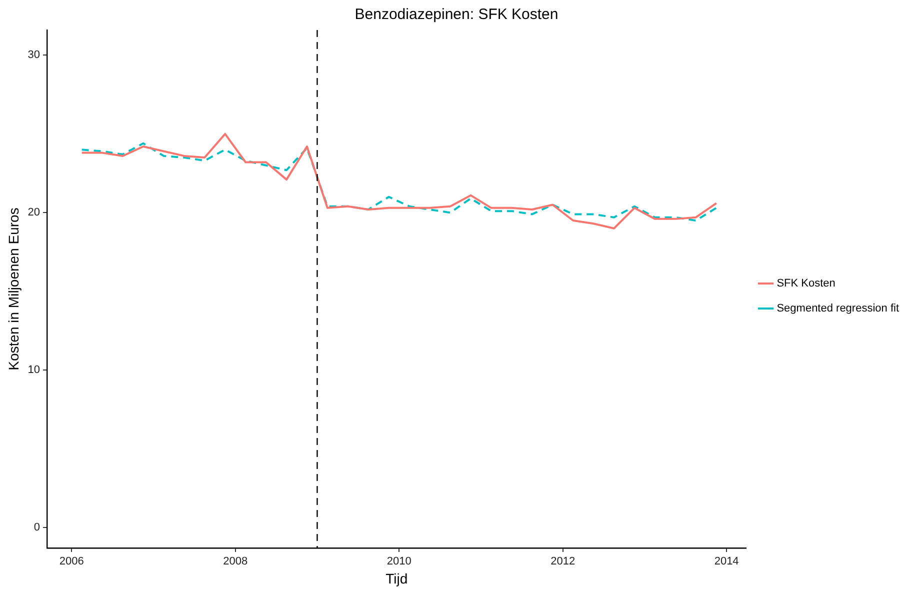 The height and width of the screenshot is (590, 913). Describe the element at coordinates (34, 212) in the screenshot. I see `y-tick-label: 20` at that location.